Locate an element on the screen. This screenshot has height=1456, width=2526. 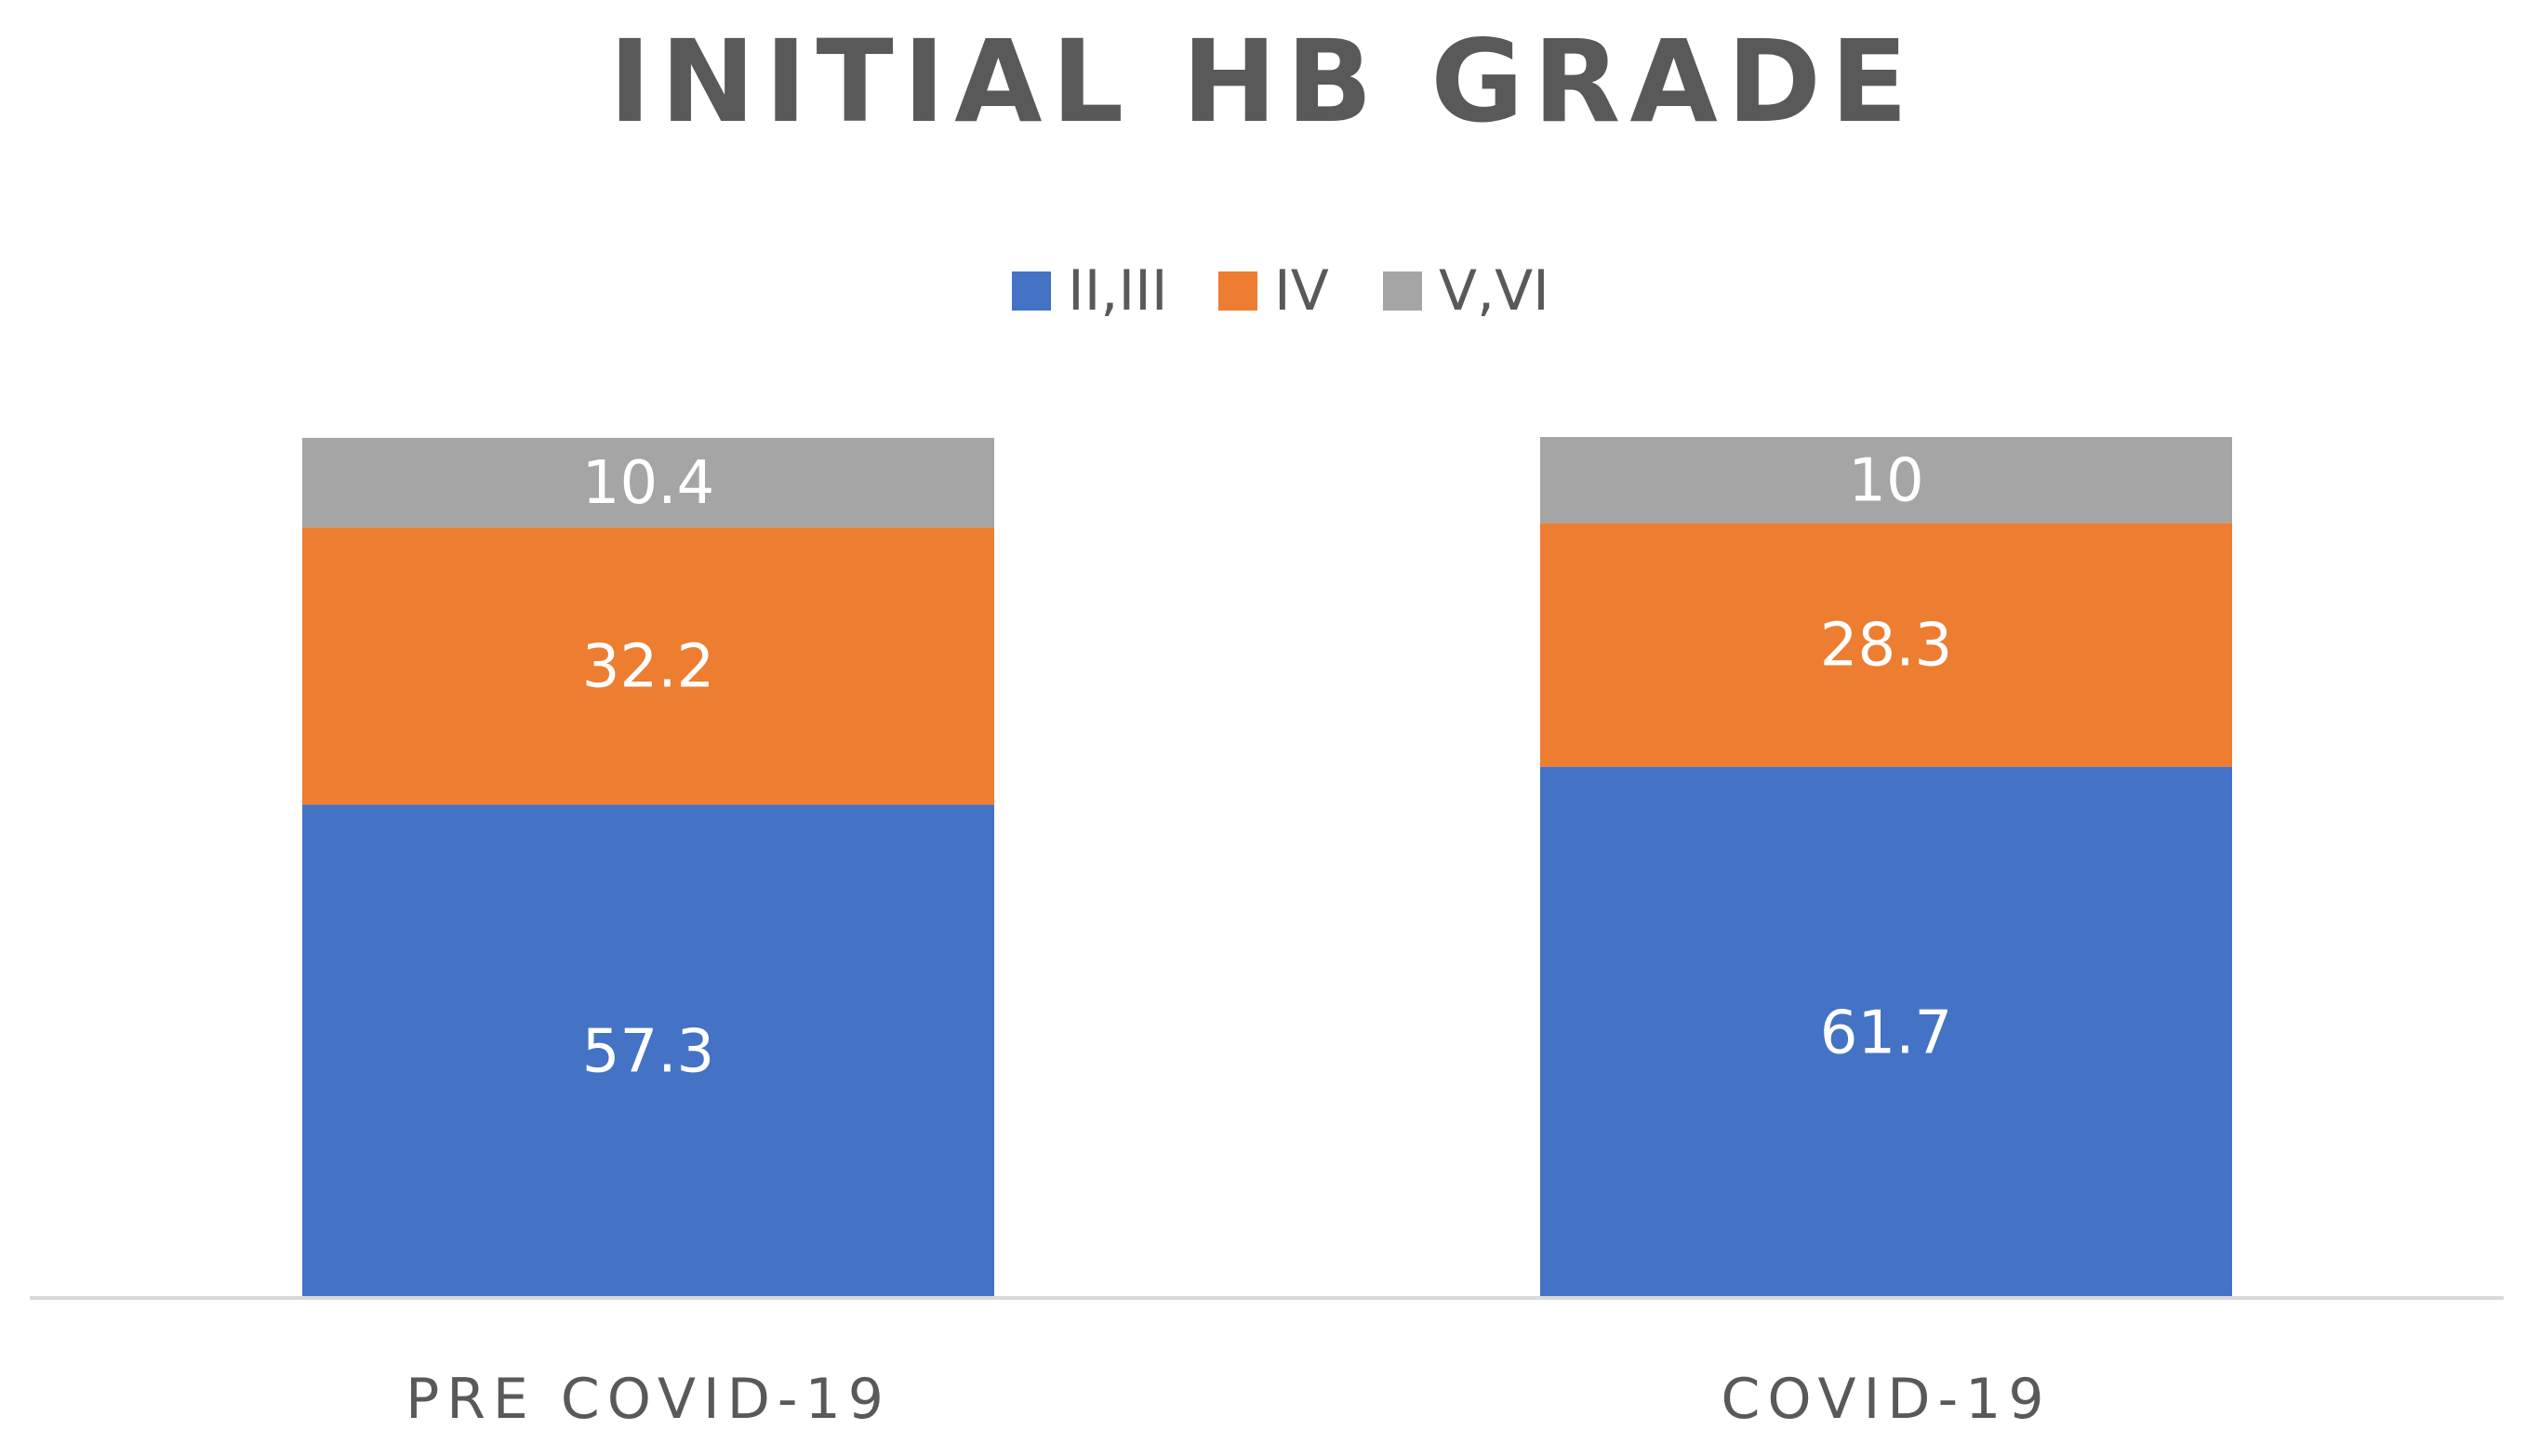
category-label: PRE COVID-19 is located at coordinates (648, 1399).